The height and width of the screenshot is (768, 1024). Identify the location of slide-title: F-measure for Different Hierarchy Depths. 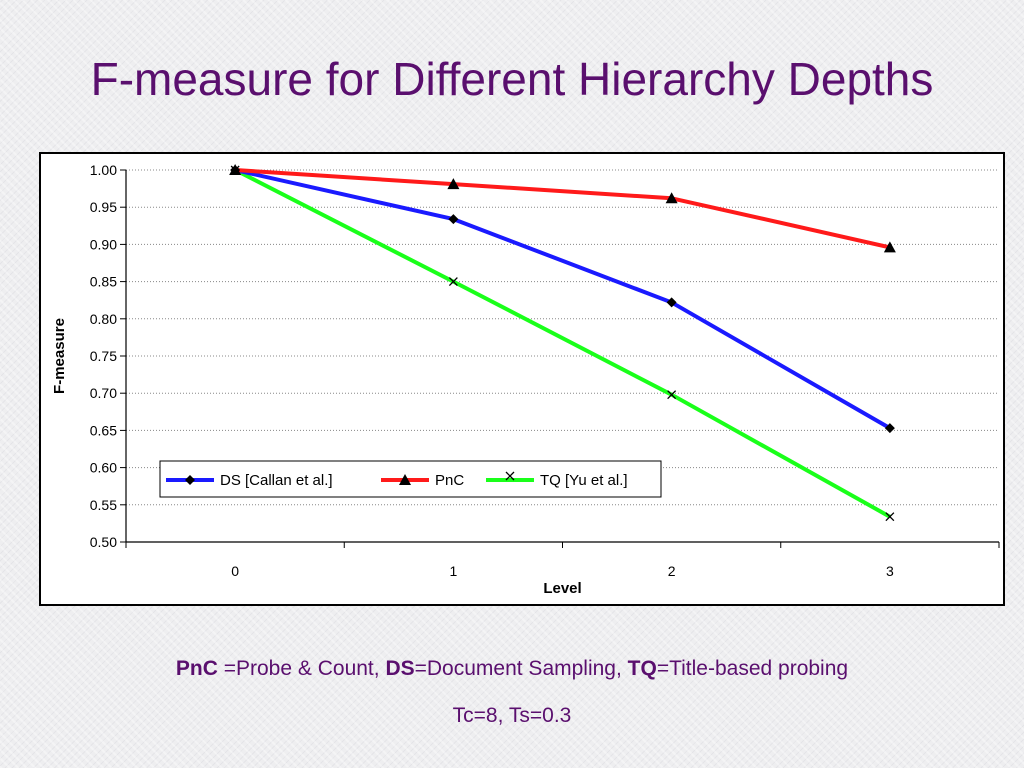
(512, 79).